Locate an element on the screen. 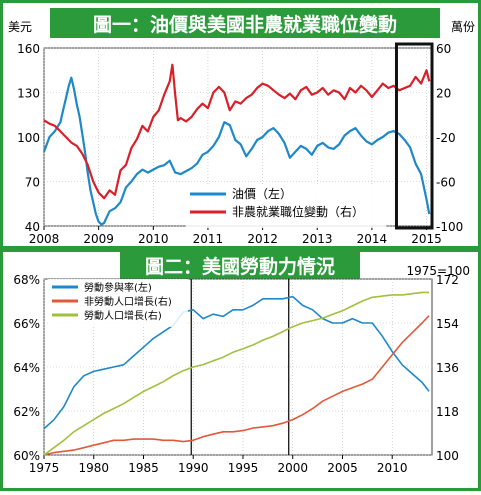 Image resolution: width=481 pixels, height=495 pixels. legend-label: 非勞動人口增長(右) is located at coordinates (128, 301).